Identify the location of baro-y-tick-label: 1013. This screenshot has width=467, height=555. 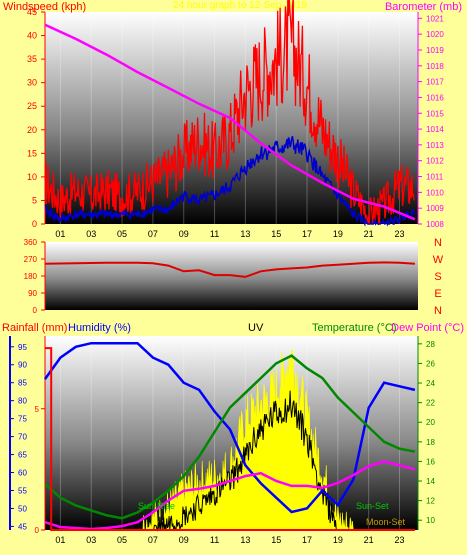
(435, 145).